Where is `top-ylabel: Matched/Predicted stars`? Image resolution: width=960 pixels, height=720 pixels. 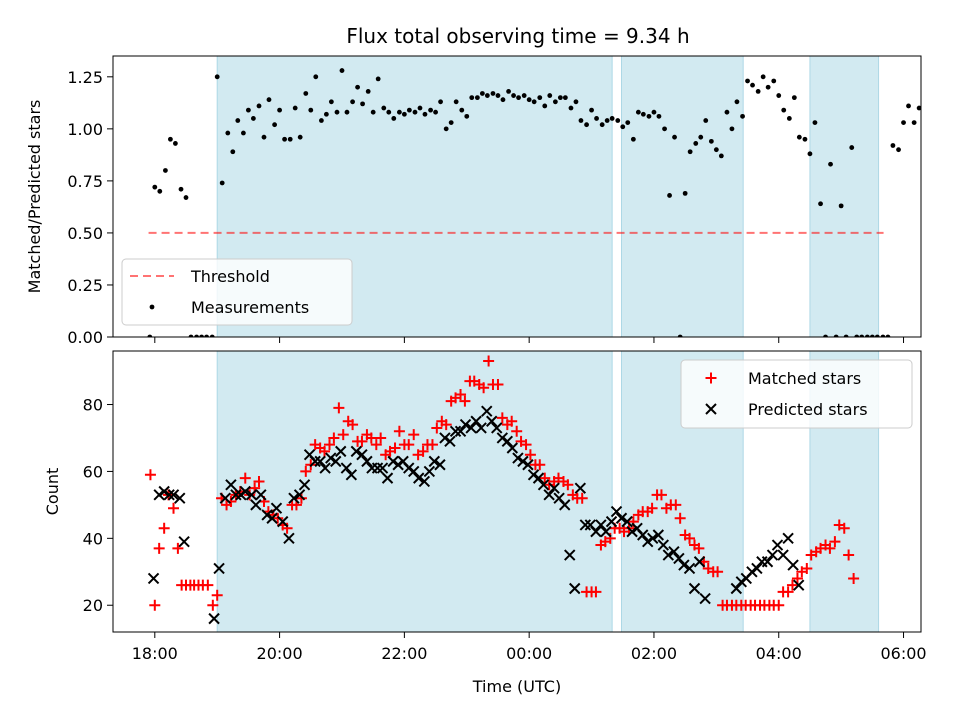
top-ylabel: Matched/Predicted stars is located at coordinates (34, 197).